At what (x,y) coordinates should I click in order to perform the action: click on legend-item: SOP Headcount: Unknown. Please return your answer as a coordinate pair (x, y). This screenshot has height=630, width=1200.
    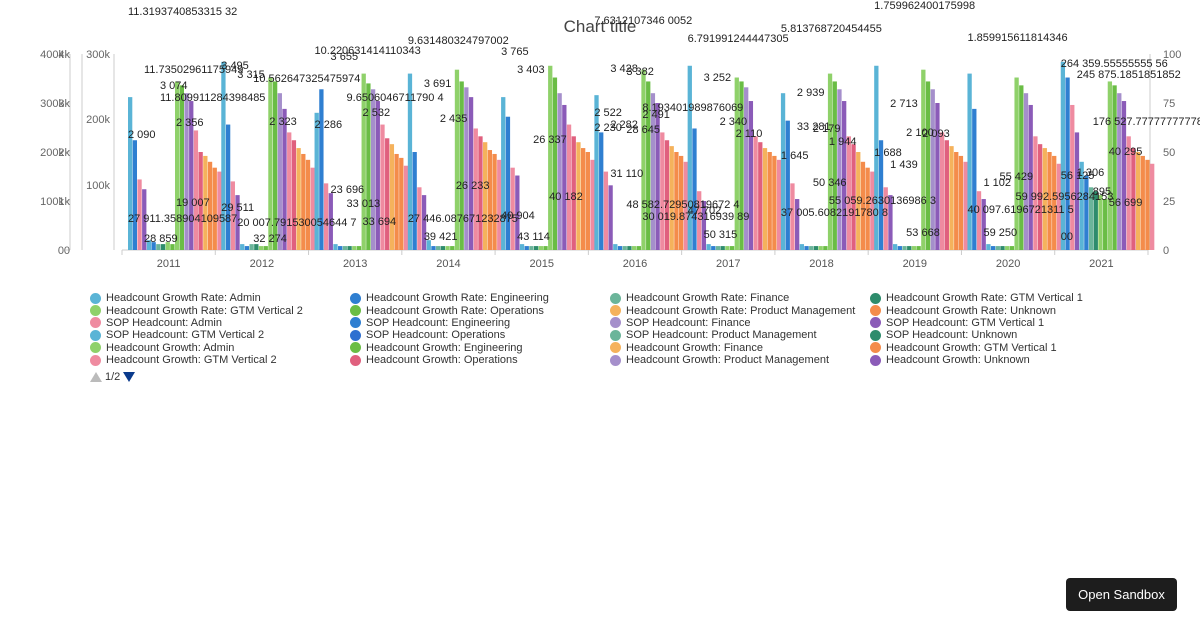
    Looking at the image, I should click on (995, 335).